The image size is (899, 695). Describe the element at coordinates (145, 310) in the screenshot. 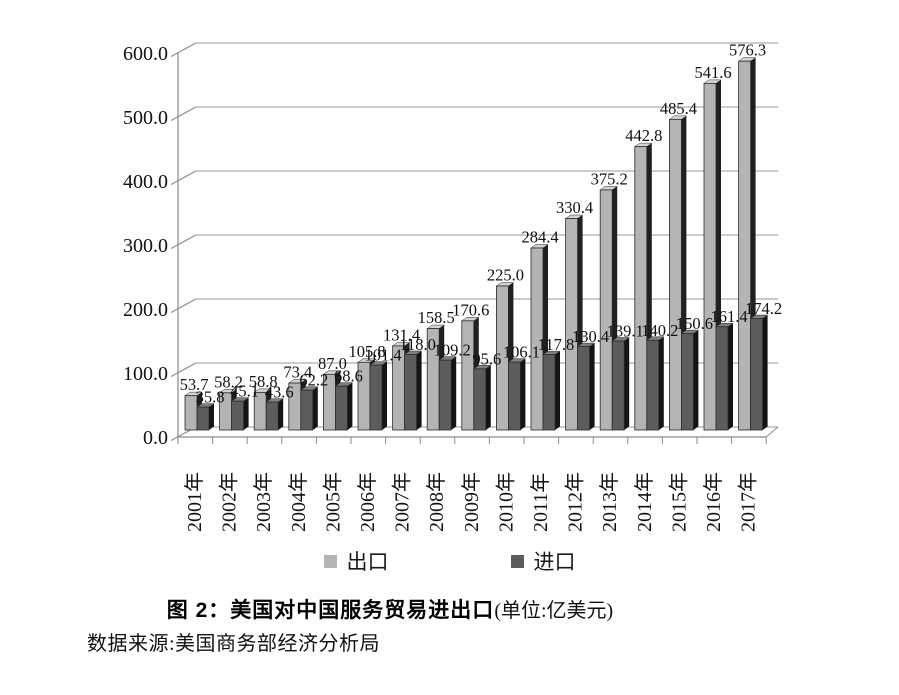

I see `y-tick-label: 200.0` at that location.